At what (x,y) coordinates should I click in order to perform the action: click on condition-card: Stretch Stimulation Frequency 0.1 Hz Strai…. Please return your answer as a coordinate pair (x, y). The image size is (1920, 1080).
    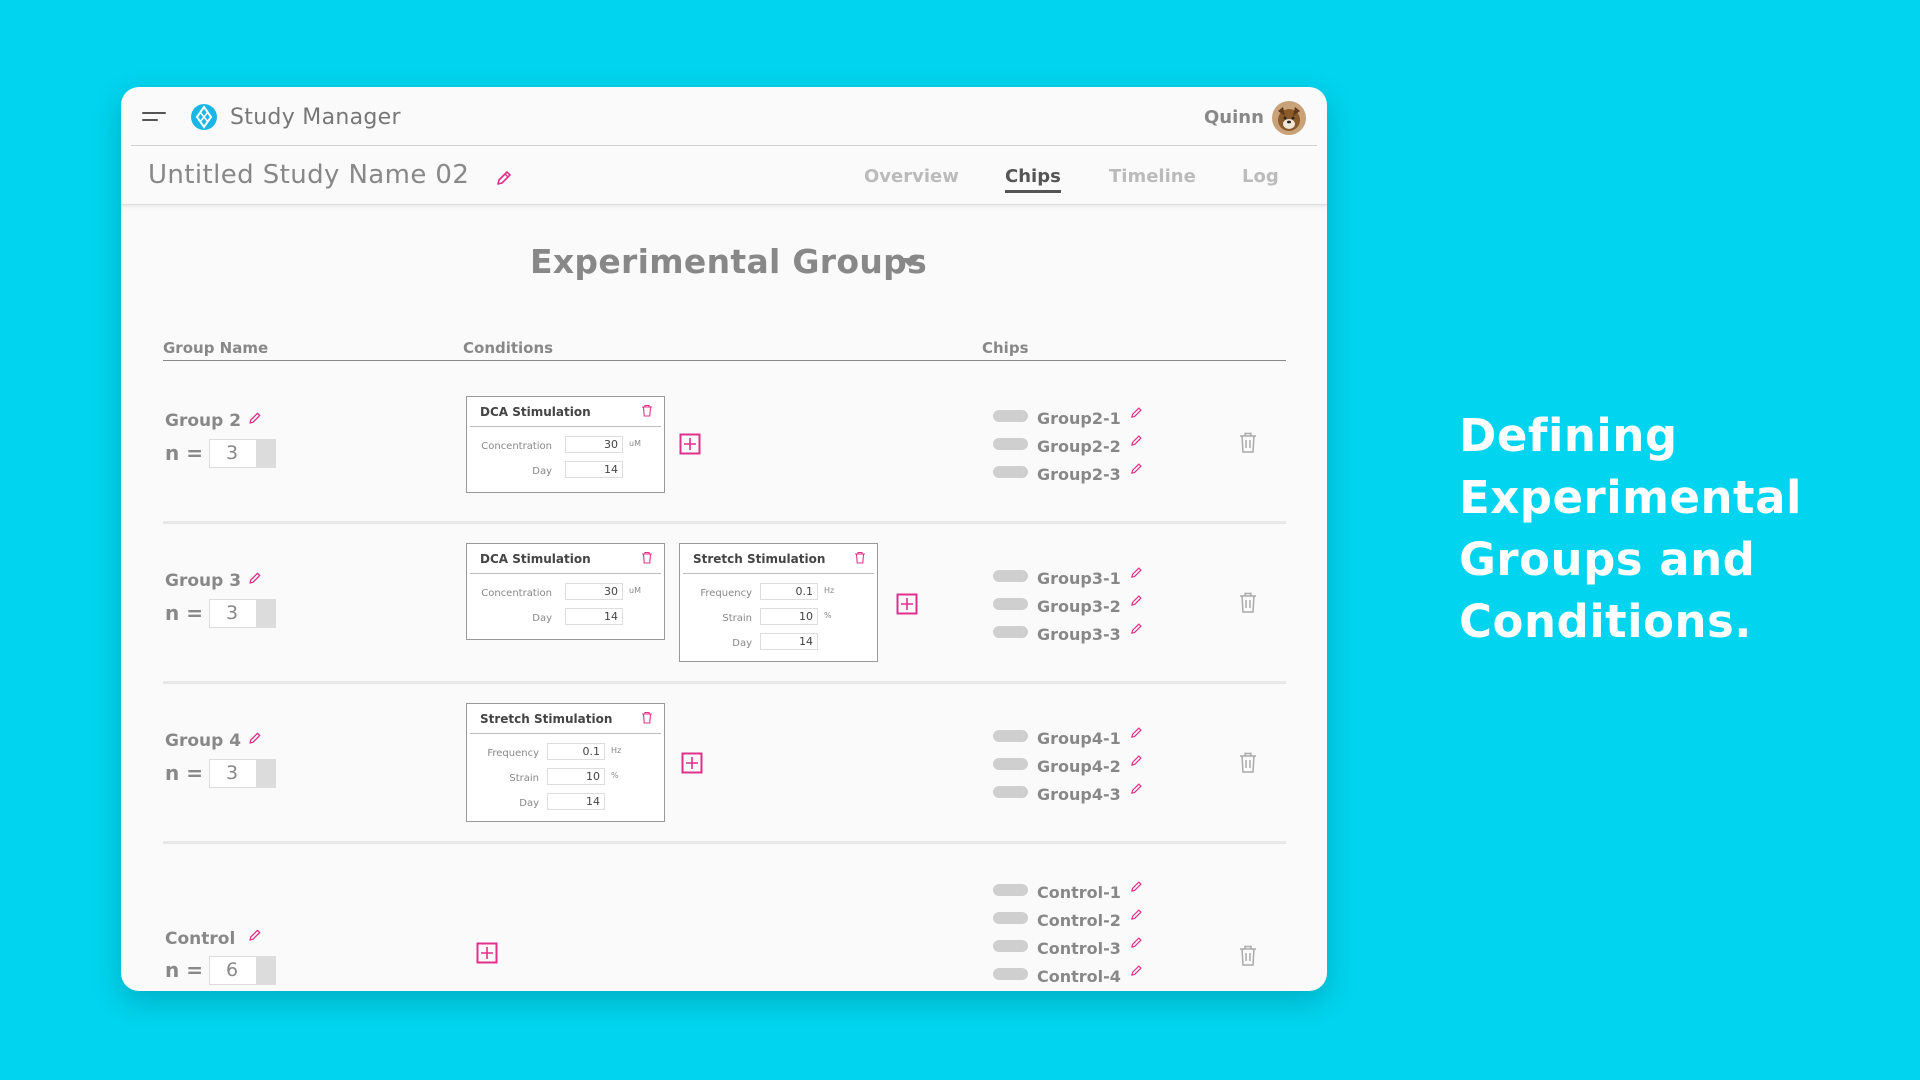
    Looking at the image, I should click on (565, 762).